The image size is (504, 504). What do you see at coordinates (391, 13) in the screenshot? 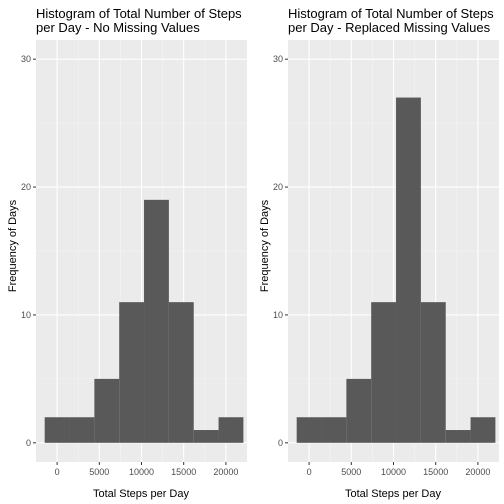
I see `chart-2-title-line1: Histogram of Total Number of Steps` at bounding box center [391, 13].